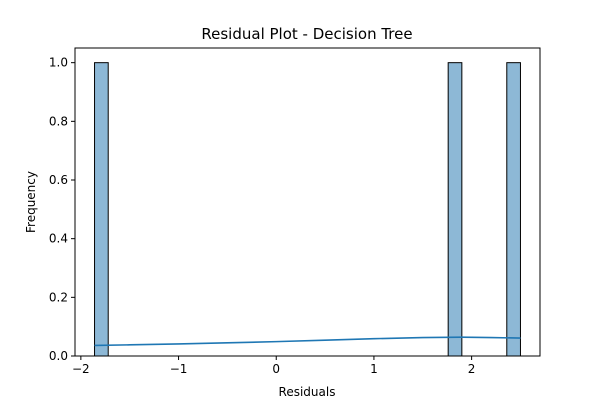 The height and width of the screenshot is (400, 600). Describe the element at coordinates (58, 297) in the screenshot. I see `y-tick-label: 0.2` at that location.